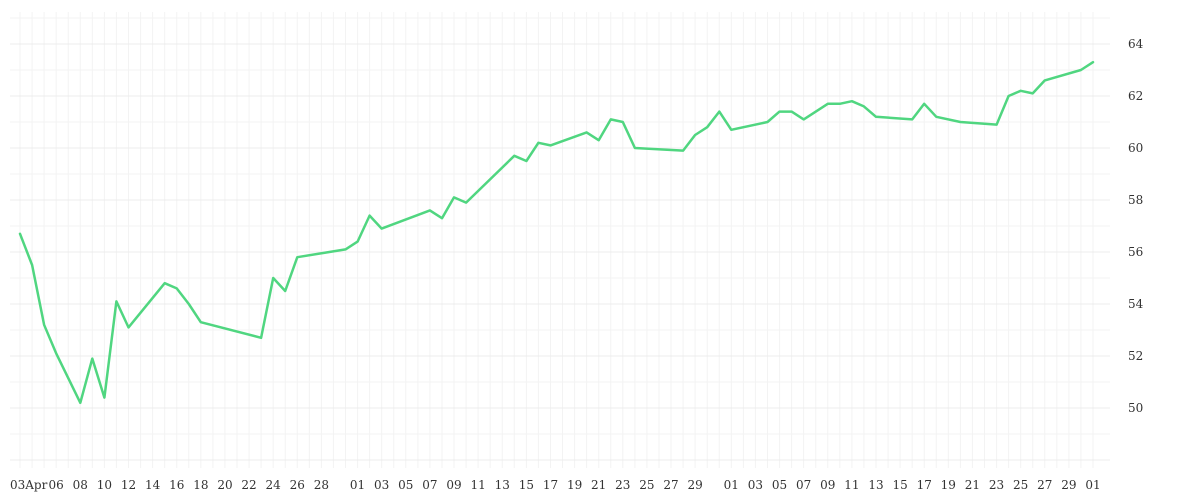 The width and height of the screenshot is (1200, 500). What do you see at coordinates (128, 485) in the screenshot?
I see `x-tick-label: 12` at bounding box center [128, 485].